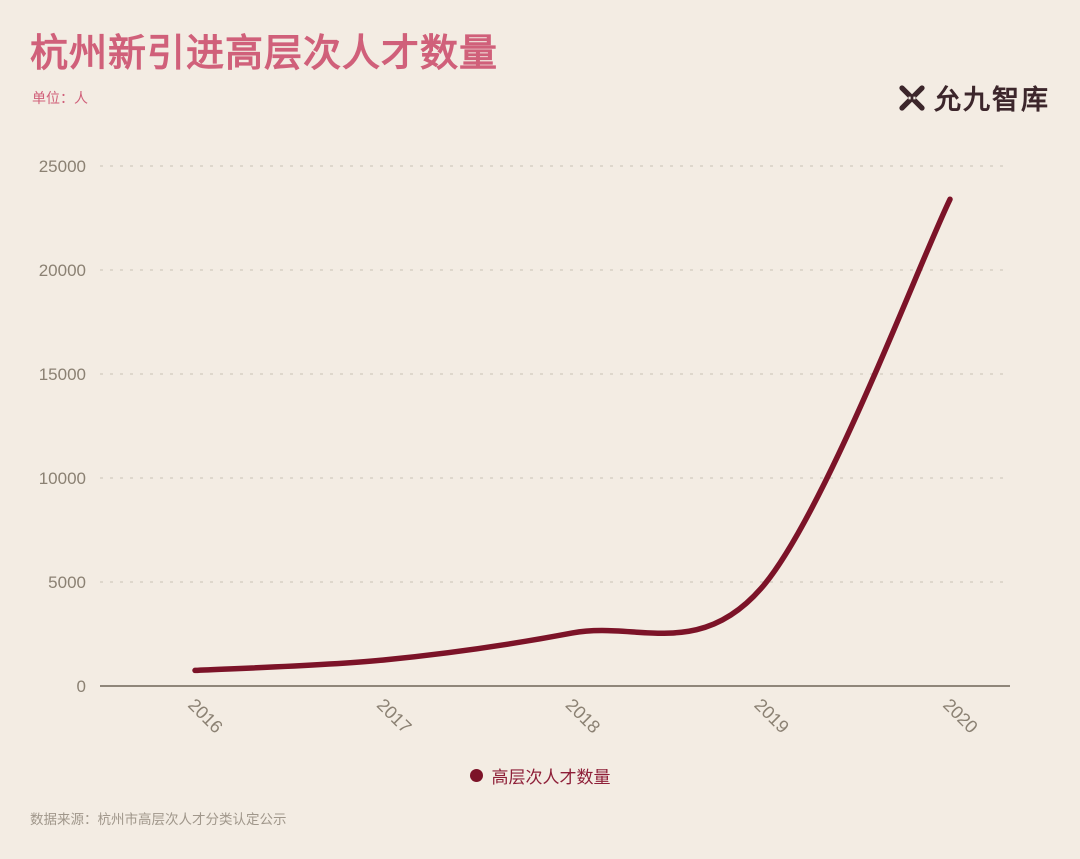 This screenshot has height=859, width=1080. What do you see at coordinates (912, 97) in the screenshot?
I see `woven-knot-icon` at bounding box center [912, 97].